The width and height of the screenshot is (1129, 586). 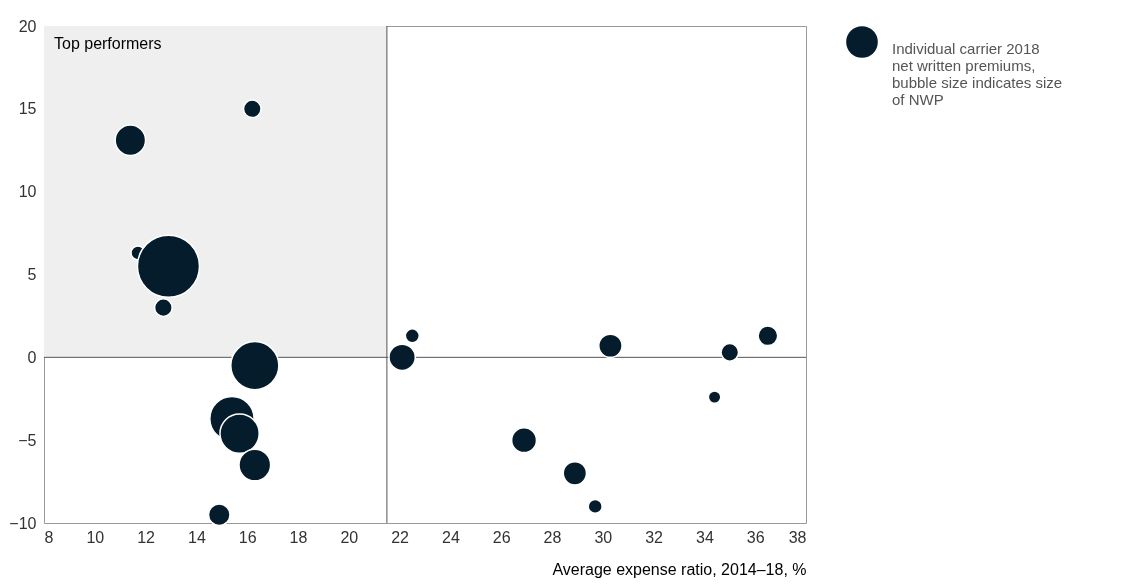 What do you see at coordinates (146, 537) in the screenshot?
I see `x-tick-label: 12` at bounding box center [146, 537].